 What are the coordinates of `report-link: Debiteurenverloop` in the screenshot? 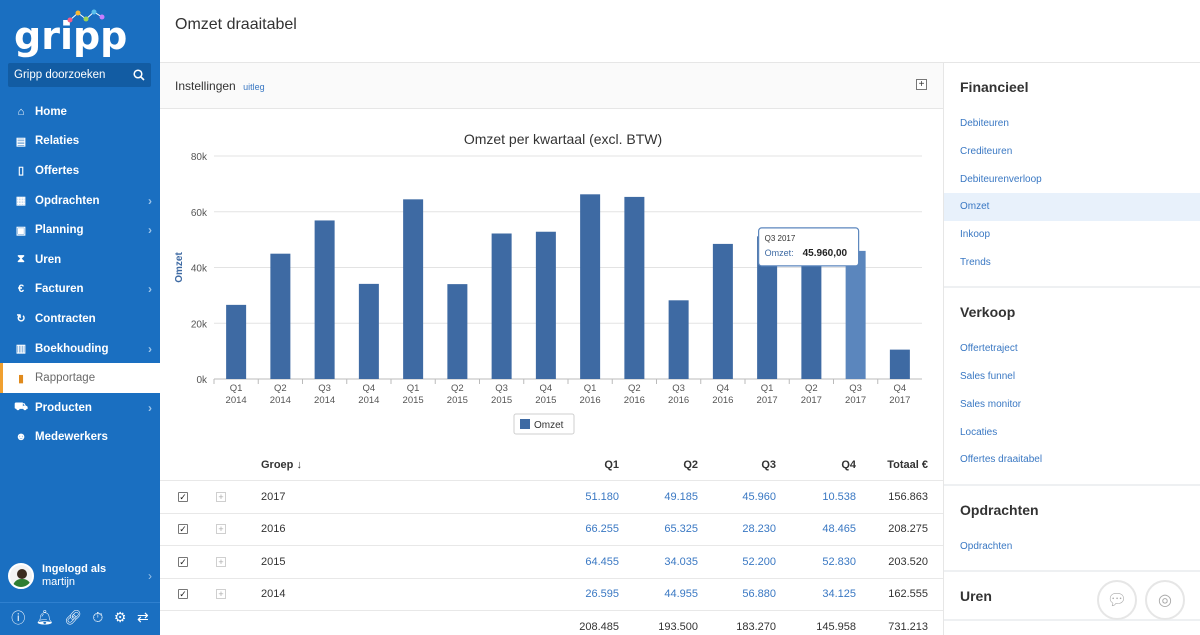 It's located at (1001, 179).